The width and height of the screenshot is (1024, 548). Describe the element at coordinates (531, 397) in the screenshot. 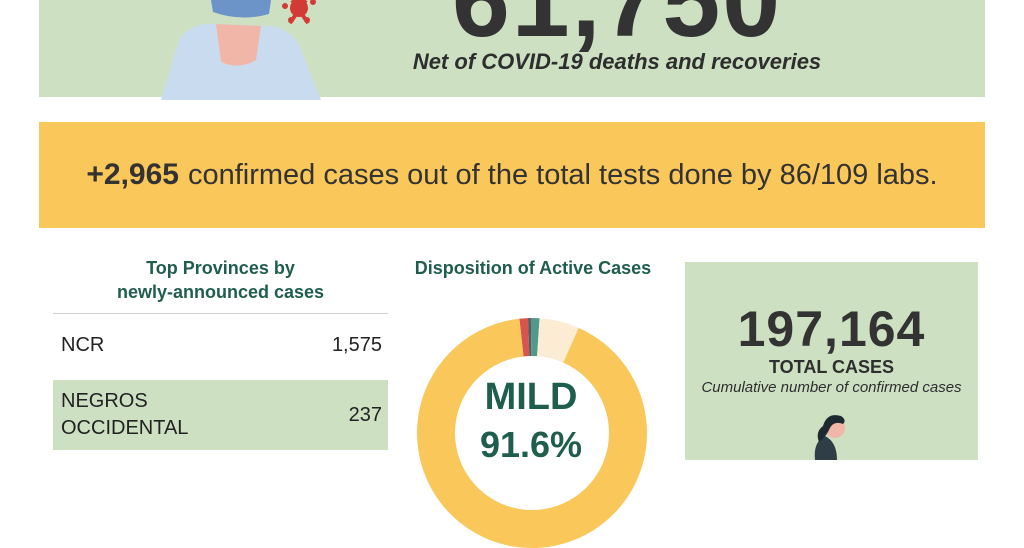

I see `mild-label: MILD` at that location.